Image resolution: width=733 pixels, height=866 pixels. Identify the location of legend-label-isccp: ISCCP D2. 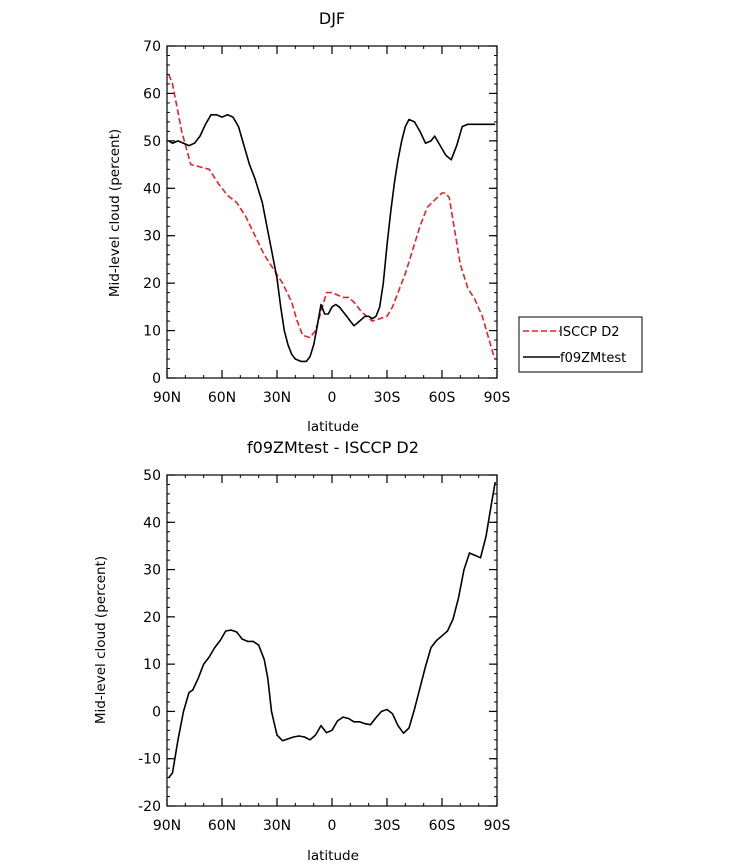
(589, 332).